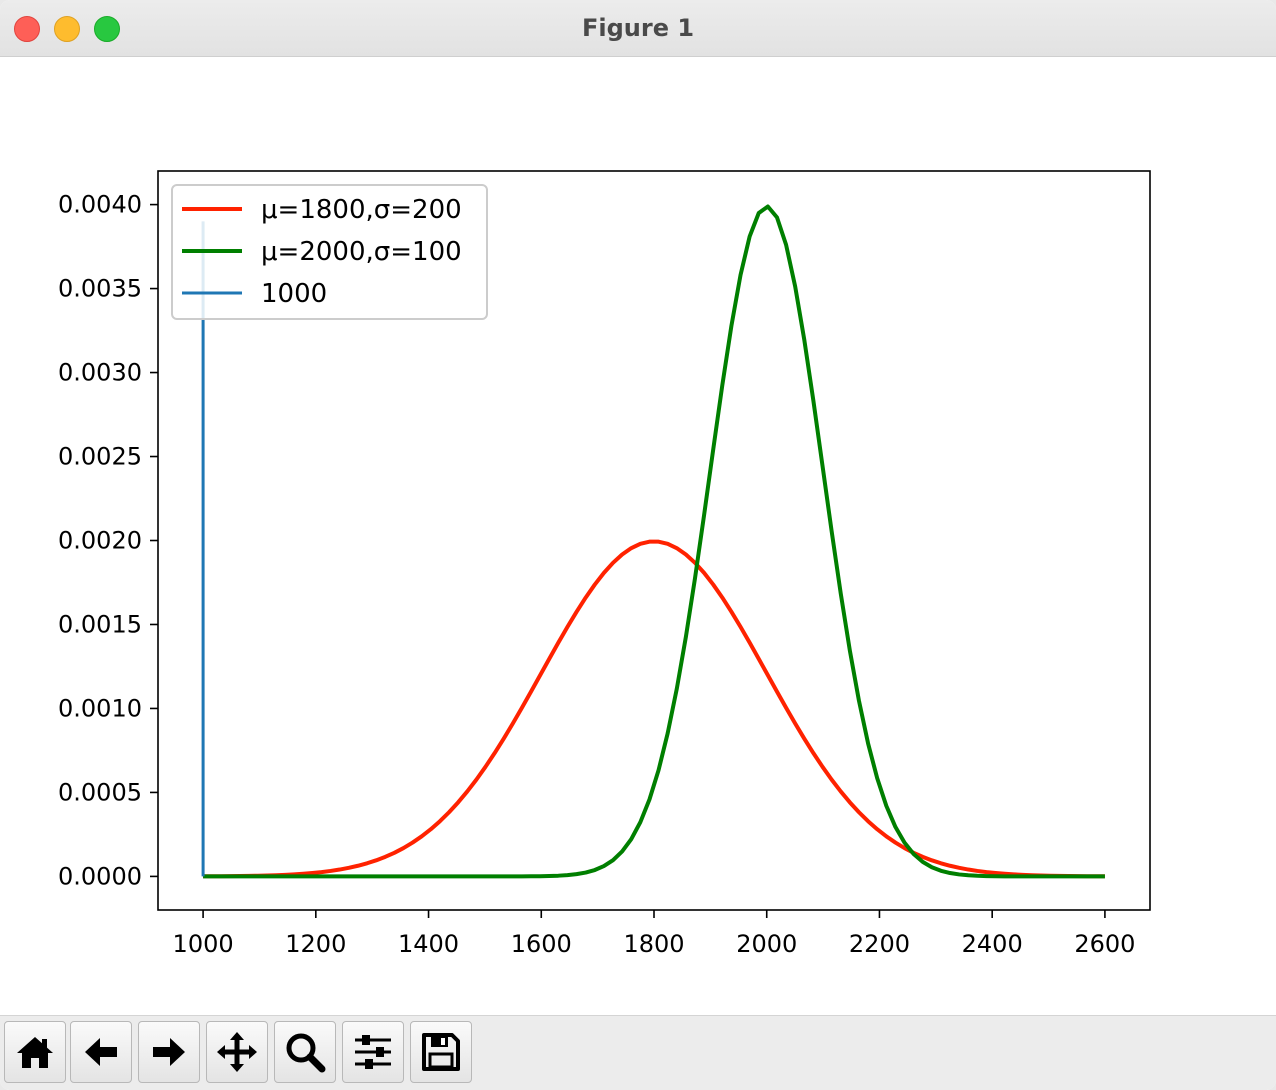 This screenshot has width=1276, height=1090. I want to click on forward-button, so click(169, 1052).